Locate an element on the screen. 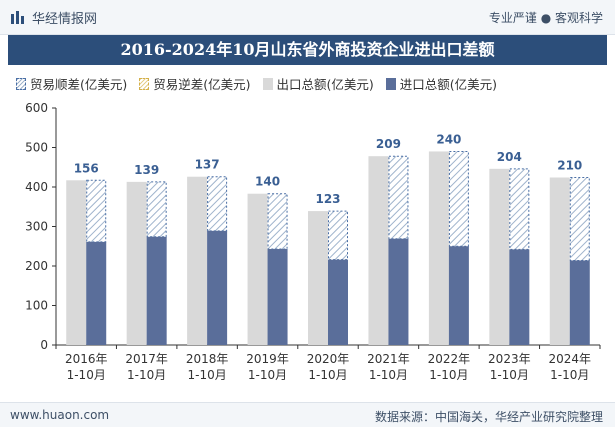 This screenshot has width=615, height=427. x-tick-label: 2019年 1-10月 is located at coordinates (267, 367).